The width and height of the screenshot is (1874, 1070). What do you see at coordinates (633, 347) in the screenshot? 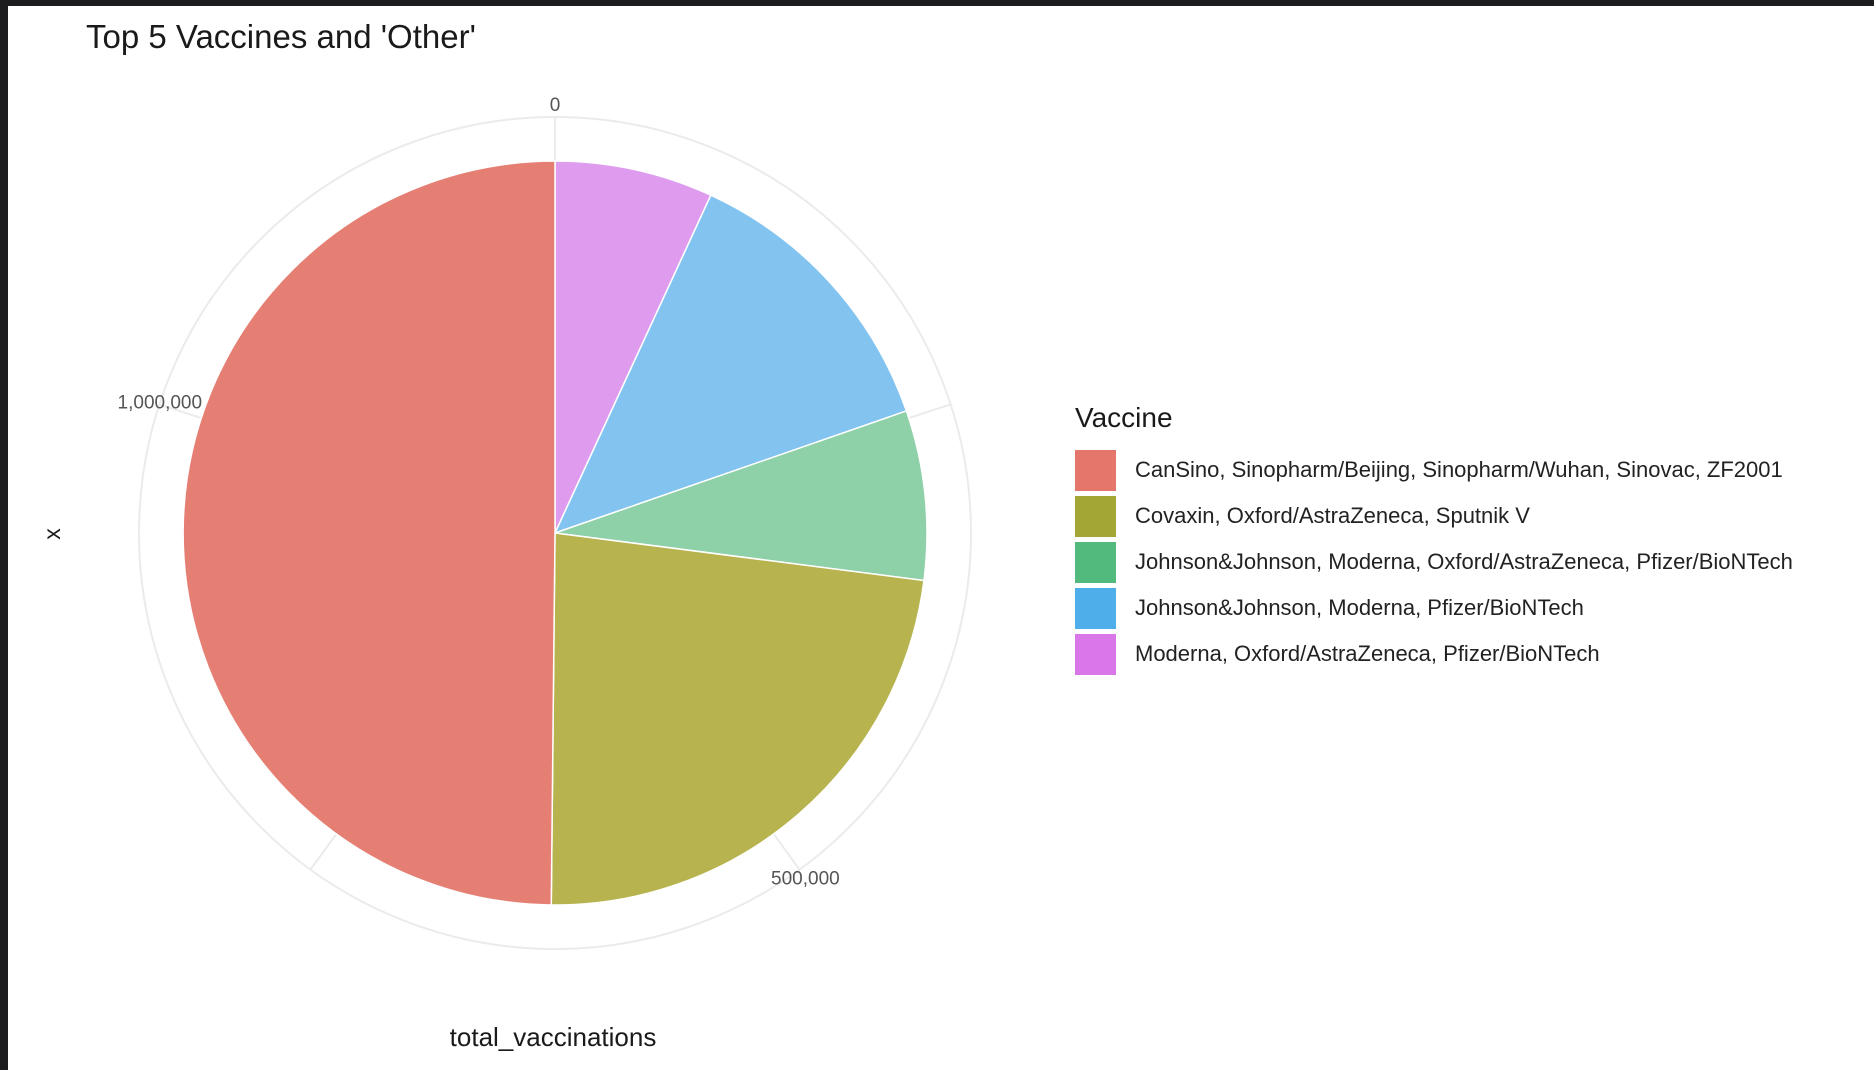
I see `pie-slice-moderna-oxford-astrazeneca-pfizer-biontech` at bounding box center [633, 347].